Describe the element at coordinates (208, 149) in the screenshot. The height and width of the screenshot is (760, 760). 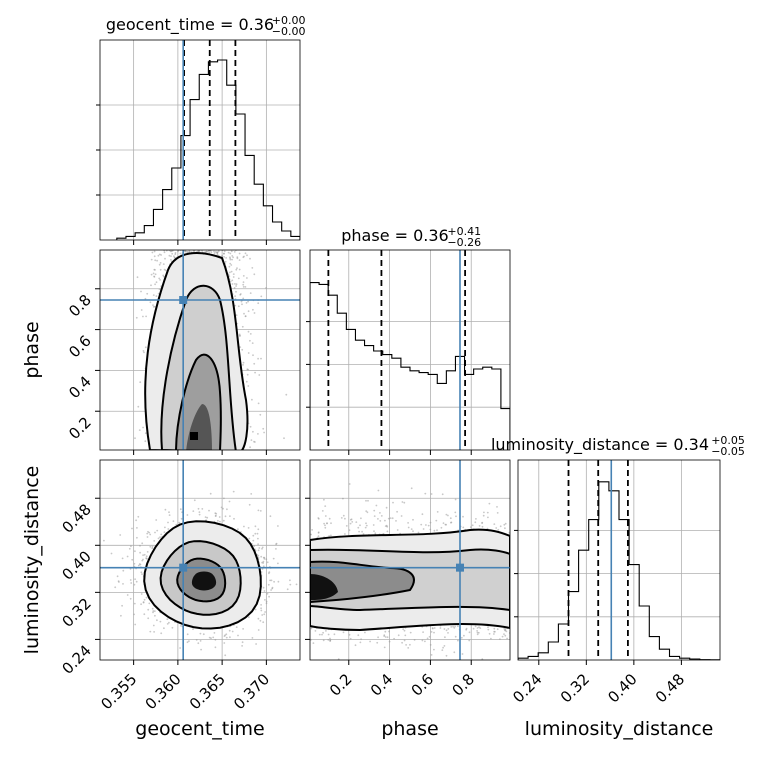
I see `hist-step-geocent_time` at that location.